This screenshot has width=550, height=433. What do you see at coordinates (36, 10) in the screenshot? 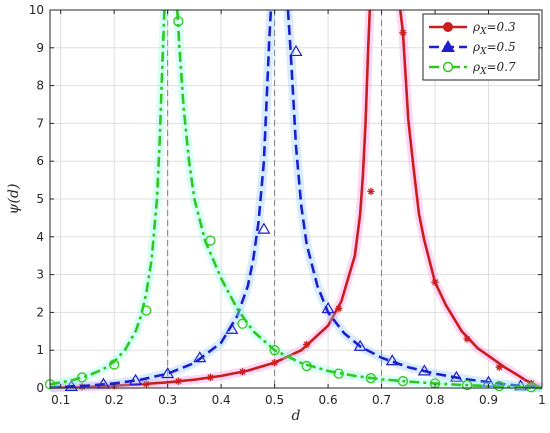
I see `y-tick-label-10: 10` at bounding box center [36, 10].